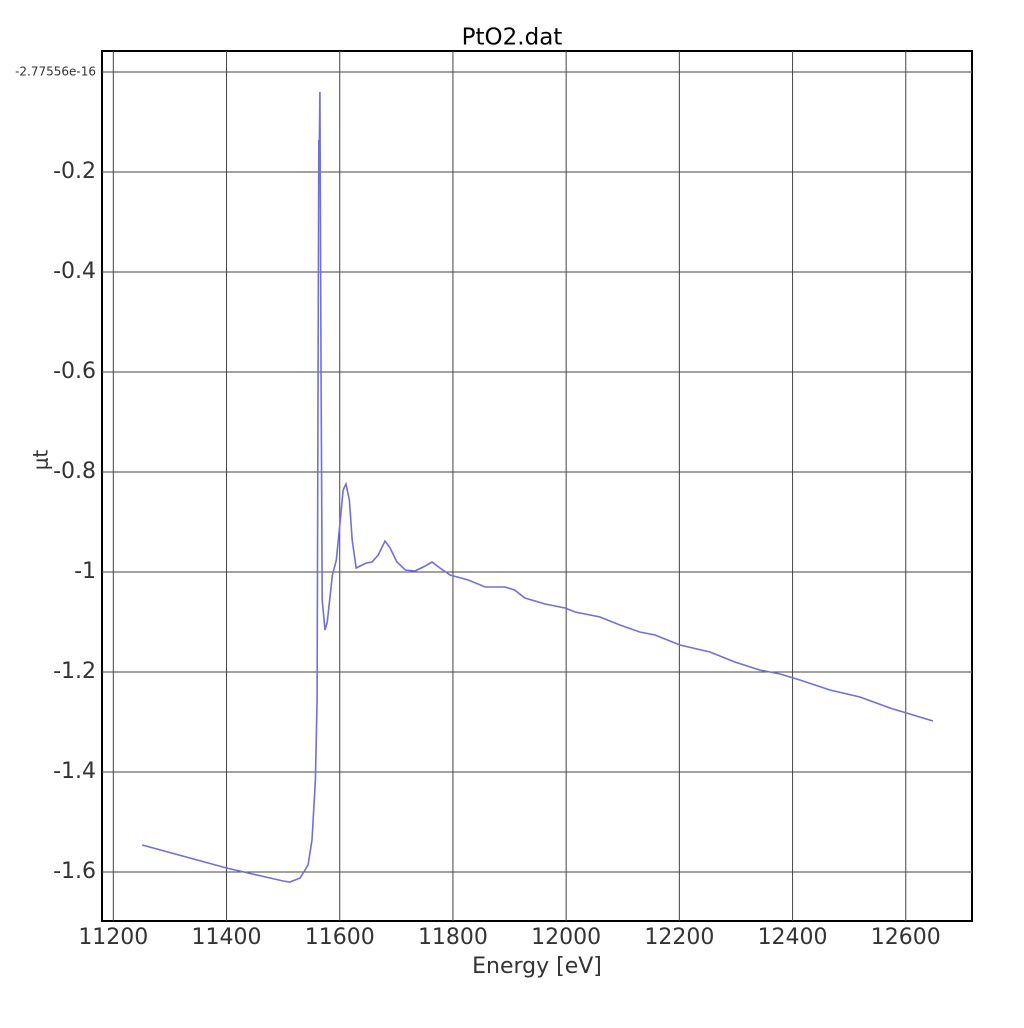  What do you see at coordinates (793, 937) in the screenshot?
I see `x-tick-label: 12400` at bounding box center [793, 937].